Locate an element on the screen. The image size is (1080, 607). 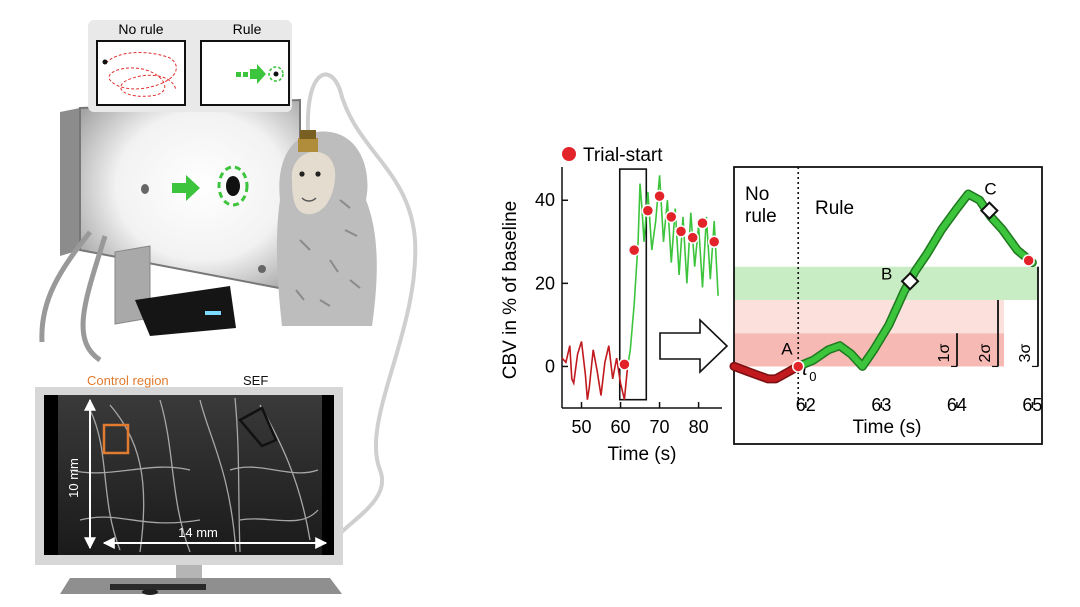
monkey-fur-texture is located at coordinates (328, 253).